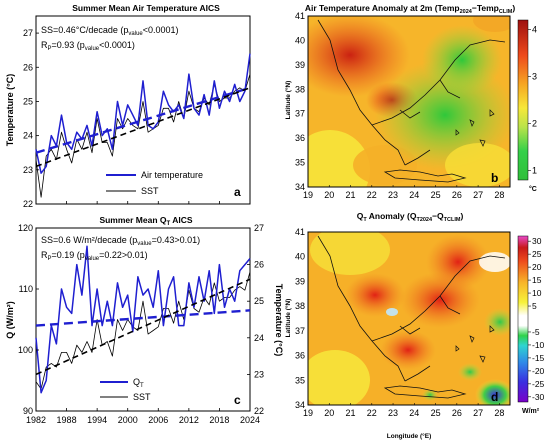 The image size is (550, 443). I want to click on panel-d-frame, so click(409, 318).